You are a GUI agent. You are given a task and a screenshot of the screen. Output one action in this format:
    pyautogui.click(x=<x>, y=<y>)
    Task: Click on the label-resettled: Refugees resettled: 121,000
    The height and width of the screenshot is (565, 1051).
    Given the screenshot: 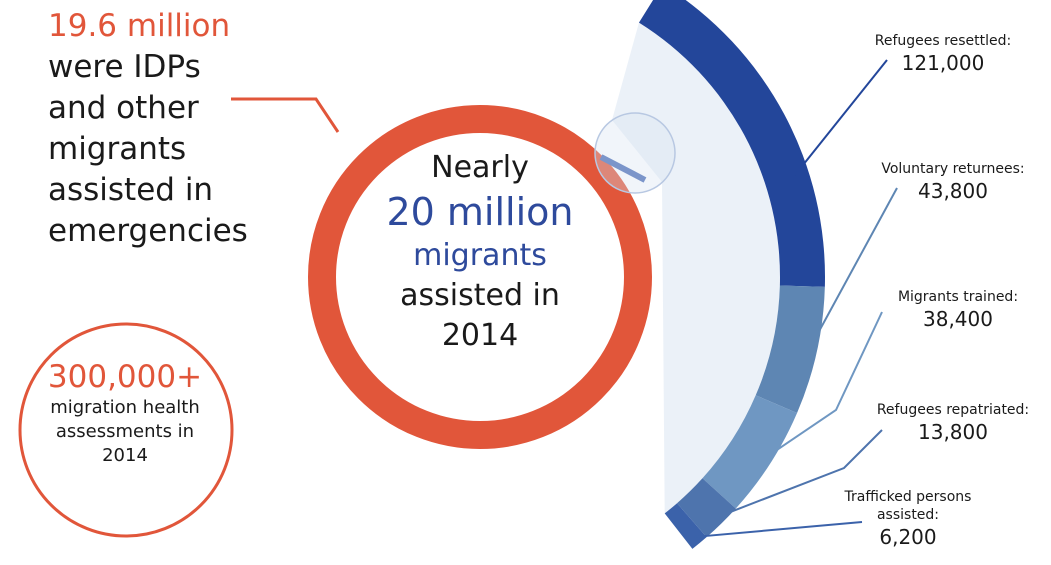 What is the action you would take?
    pyautogui.click(x=943, y=54)
    